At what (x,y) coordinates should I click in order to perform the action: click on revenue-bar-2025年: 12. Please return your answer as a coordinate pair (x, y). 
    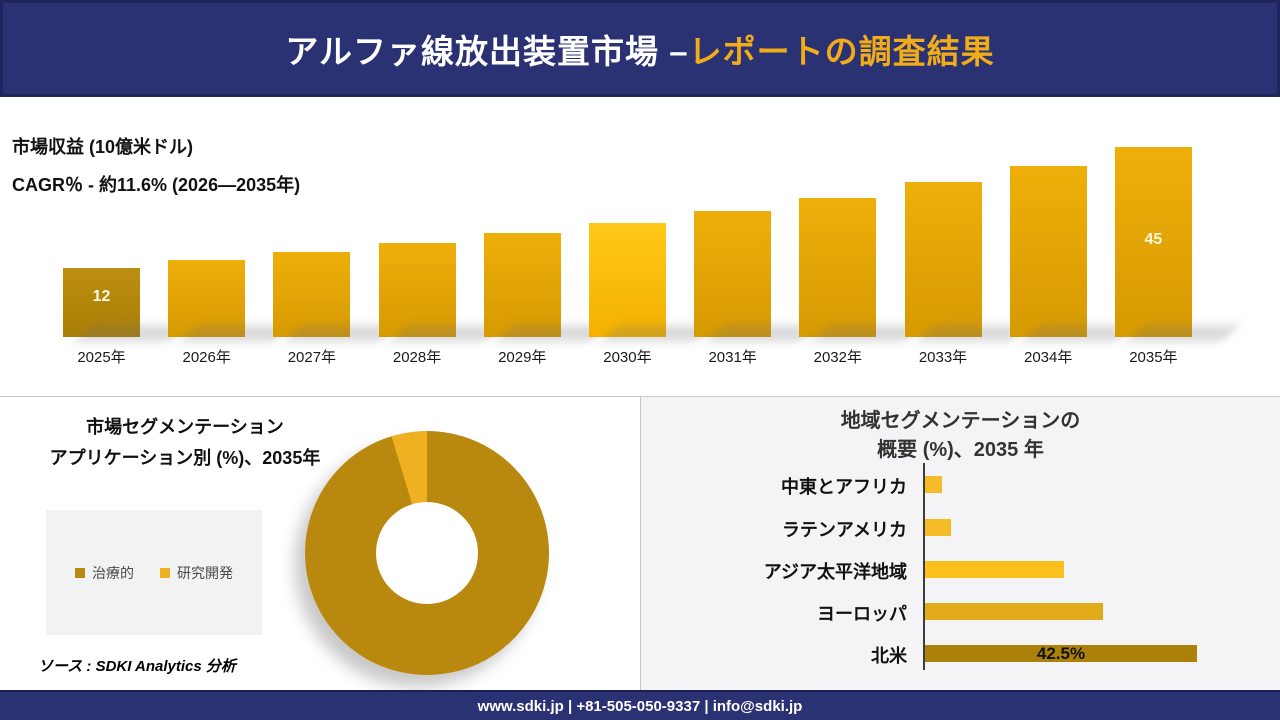
    Looking at the image, I should click on (101, 302).